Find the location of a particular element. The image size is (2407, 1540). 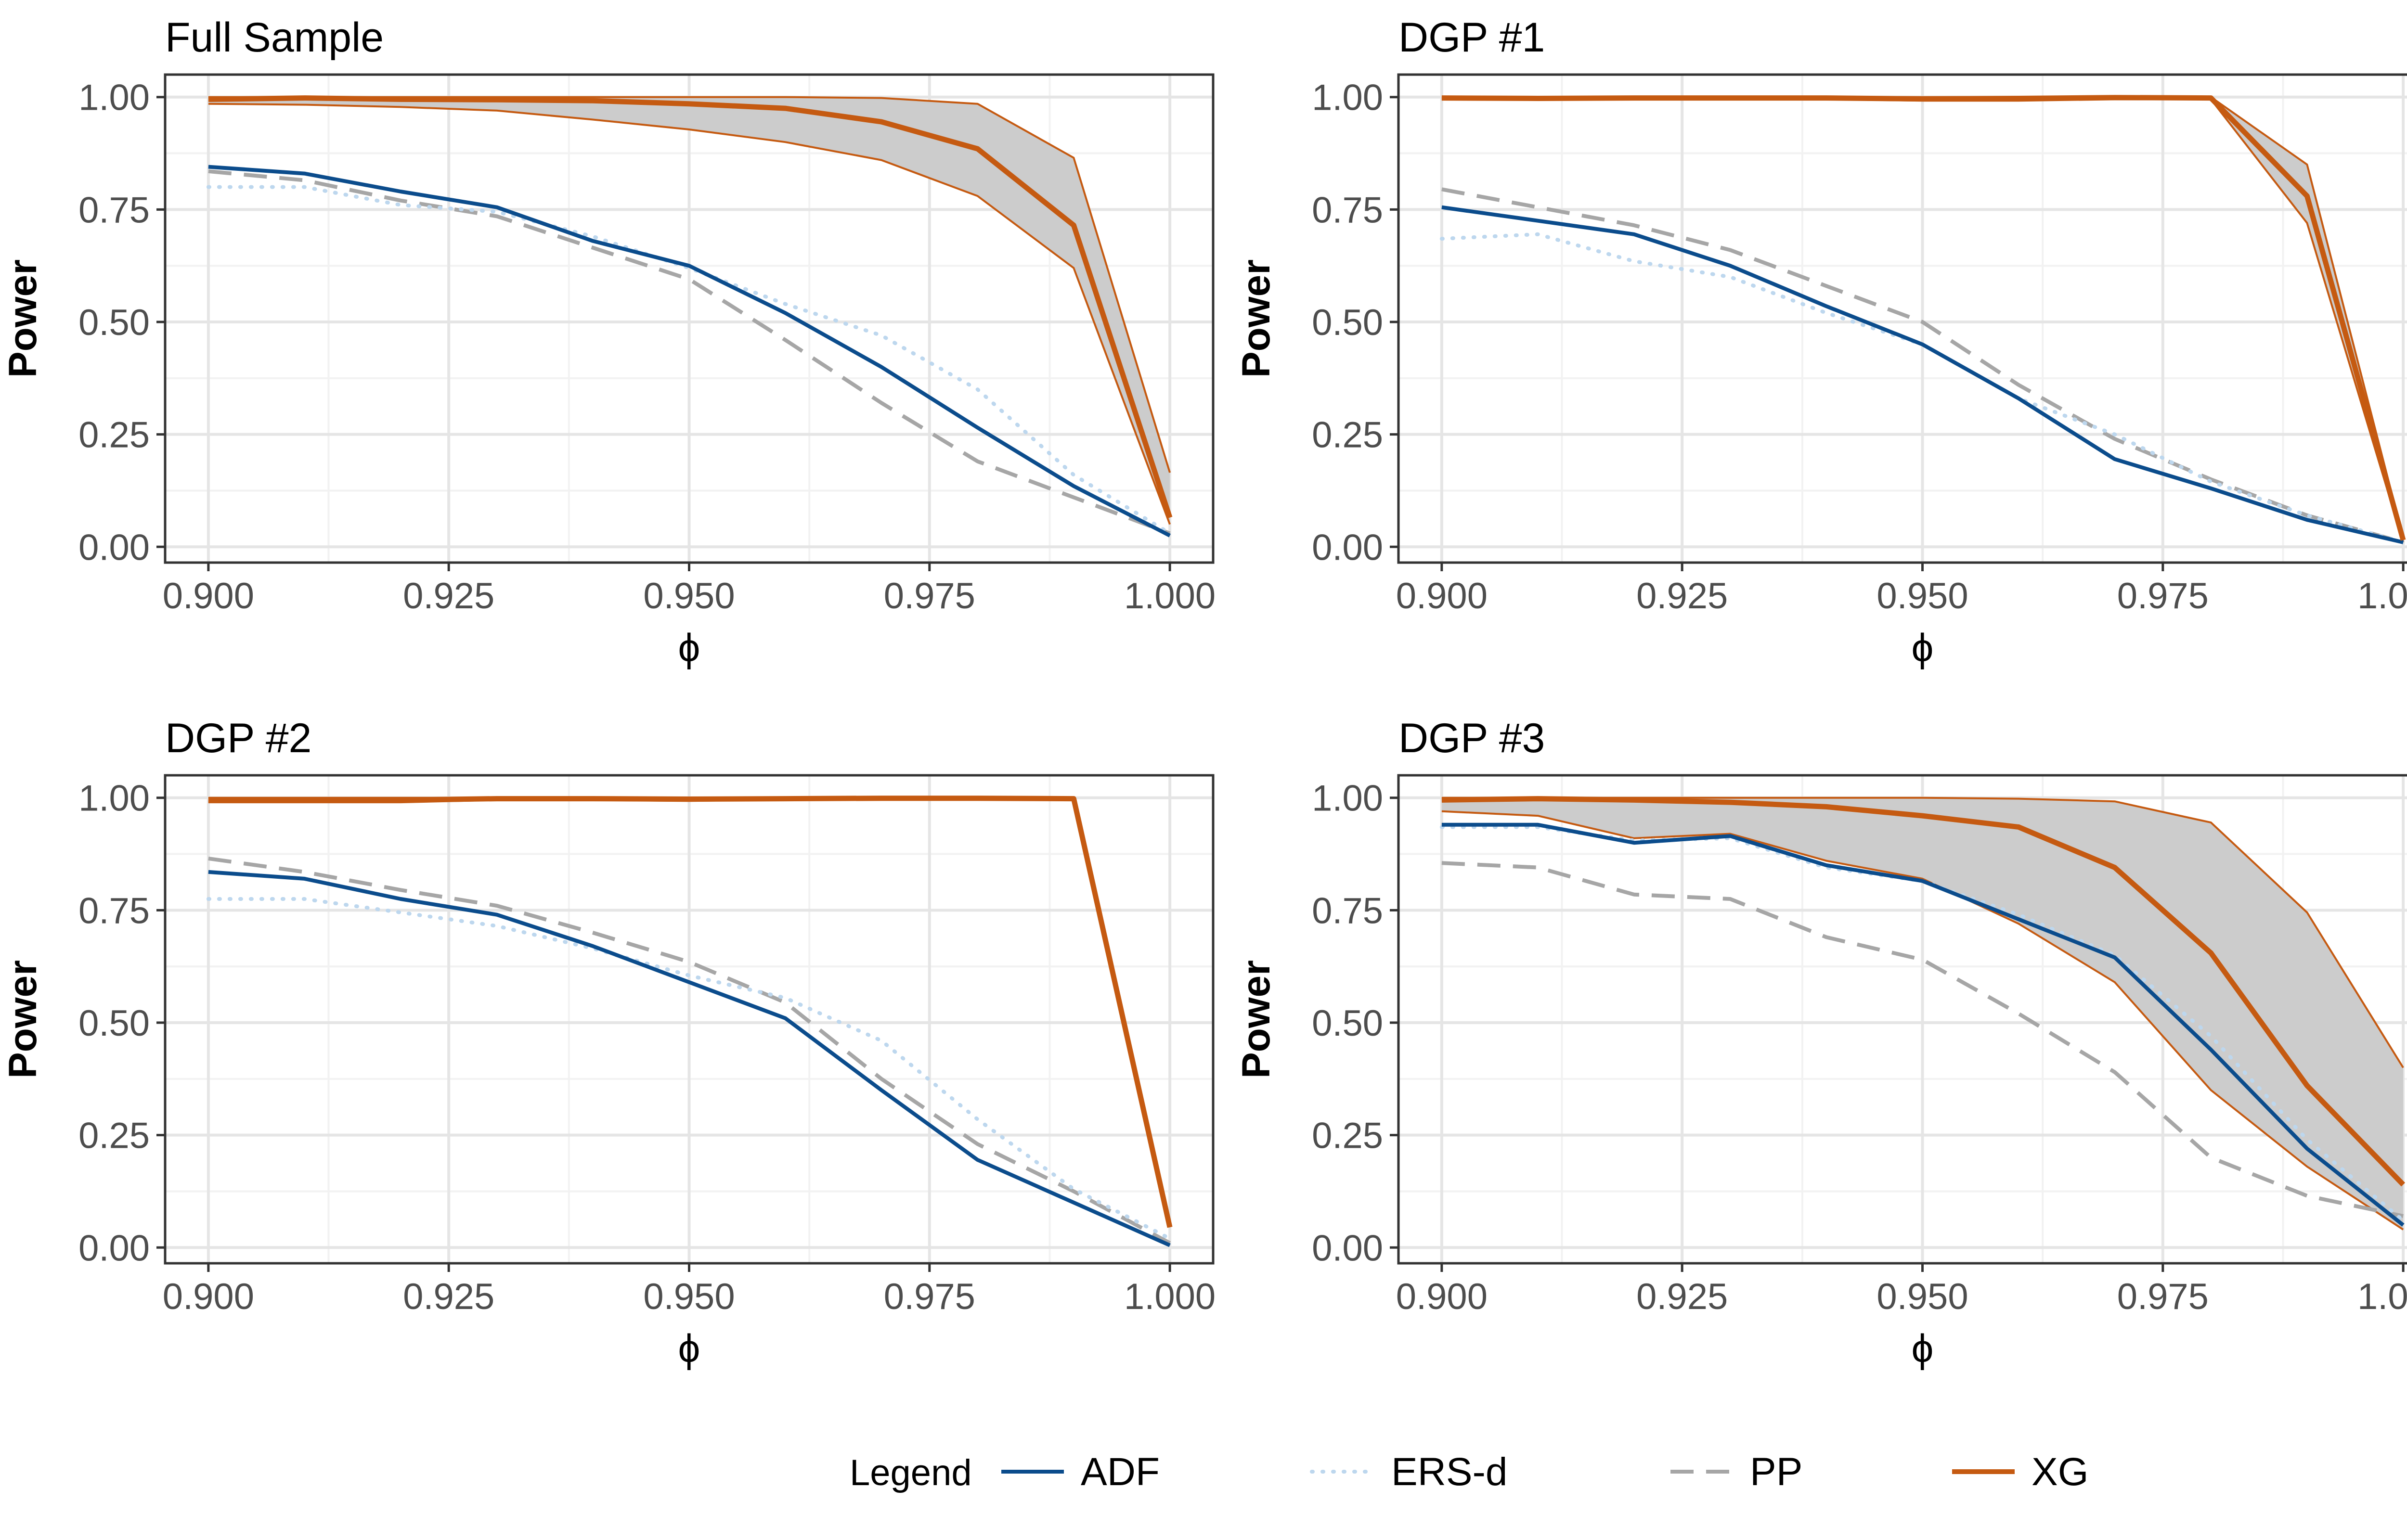

legend-label-ers: ERS-d is located at coordinates (1449, 1472).